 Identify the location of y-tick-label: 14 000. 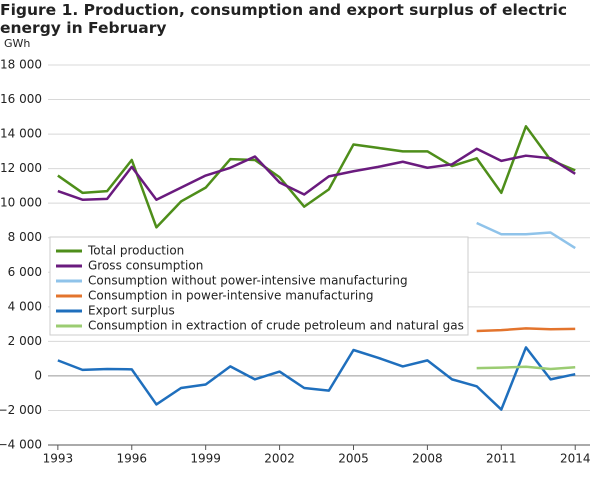
(21, 134).